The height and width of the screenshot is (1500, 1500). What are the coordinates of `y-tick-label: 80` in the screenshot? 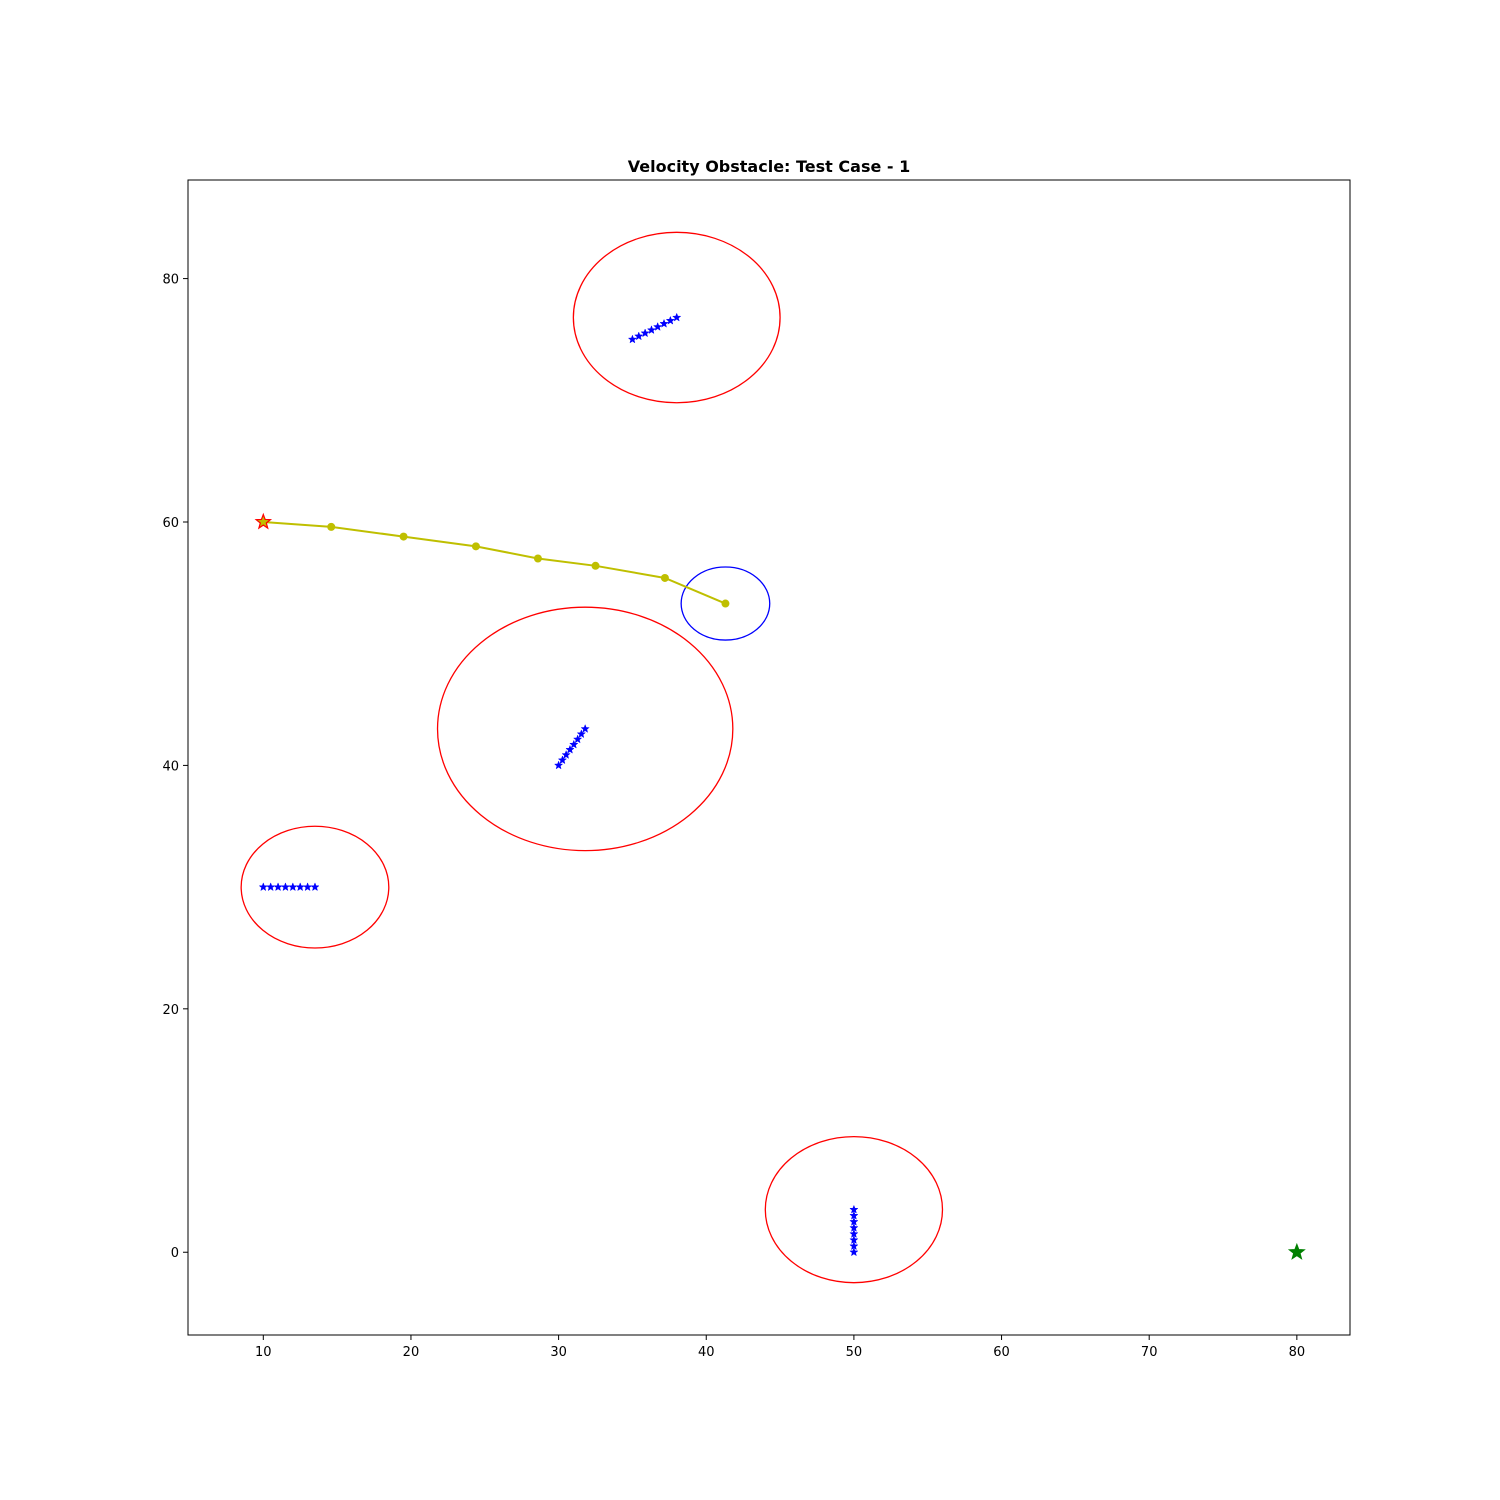 It's located at (170, 280).